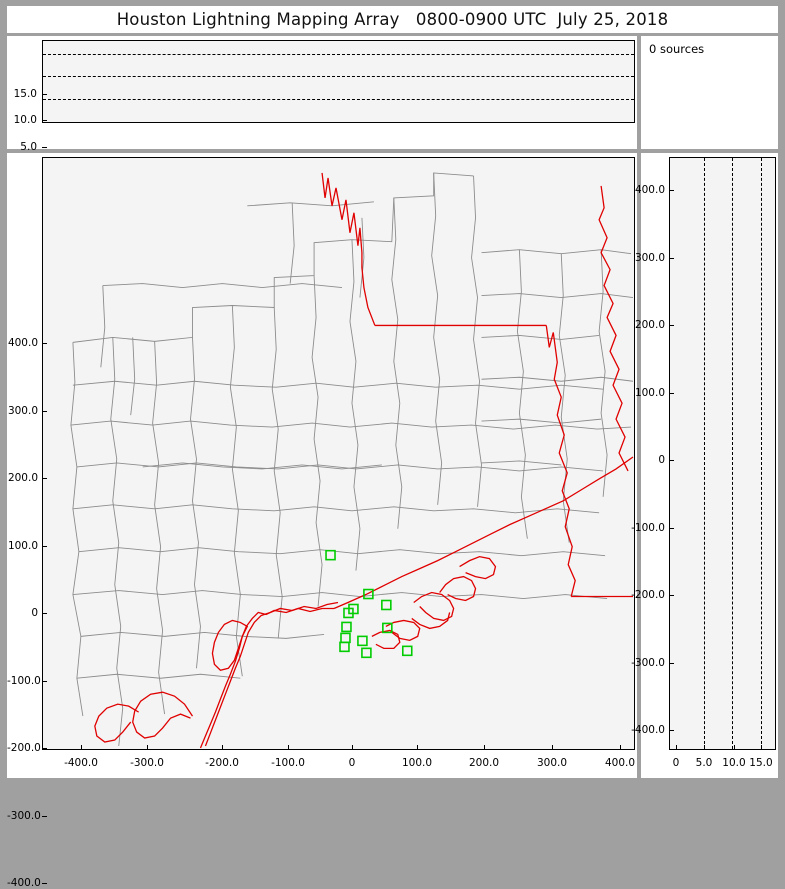 The height and width of the screenshot is (889, 785). Describe the element at coordinates (34, 613) in the screenshot. I see `map-ytick-0: 0` at that location.